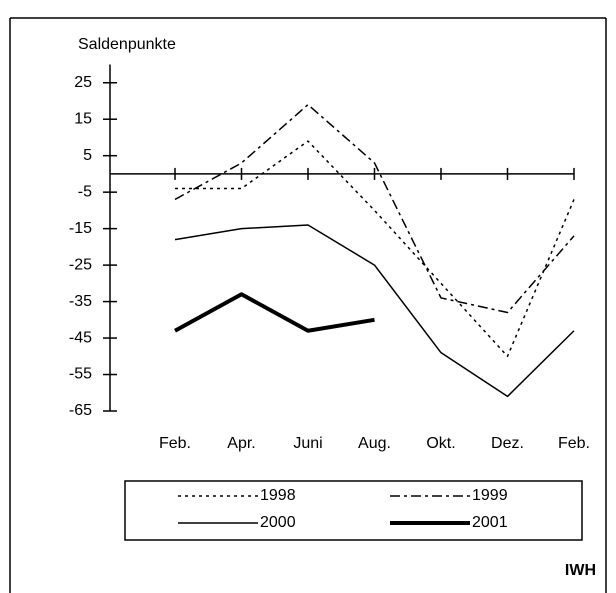 This screenshot has width=616, height=593. I want to click on y-tick-label: -65, so click(80, 410).